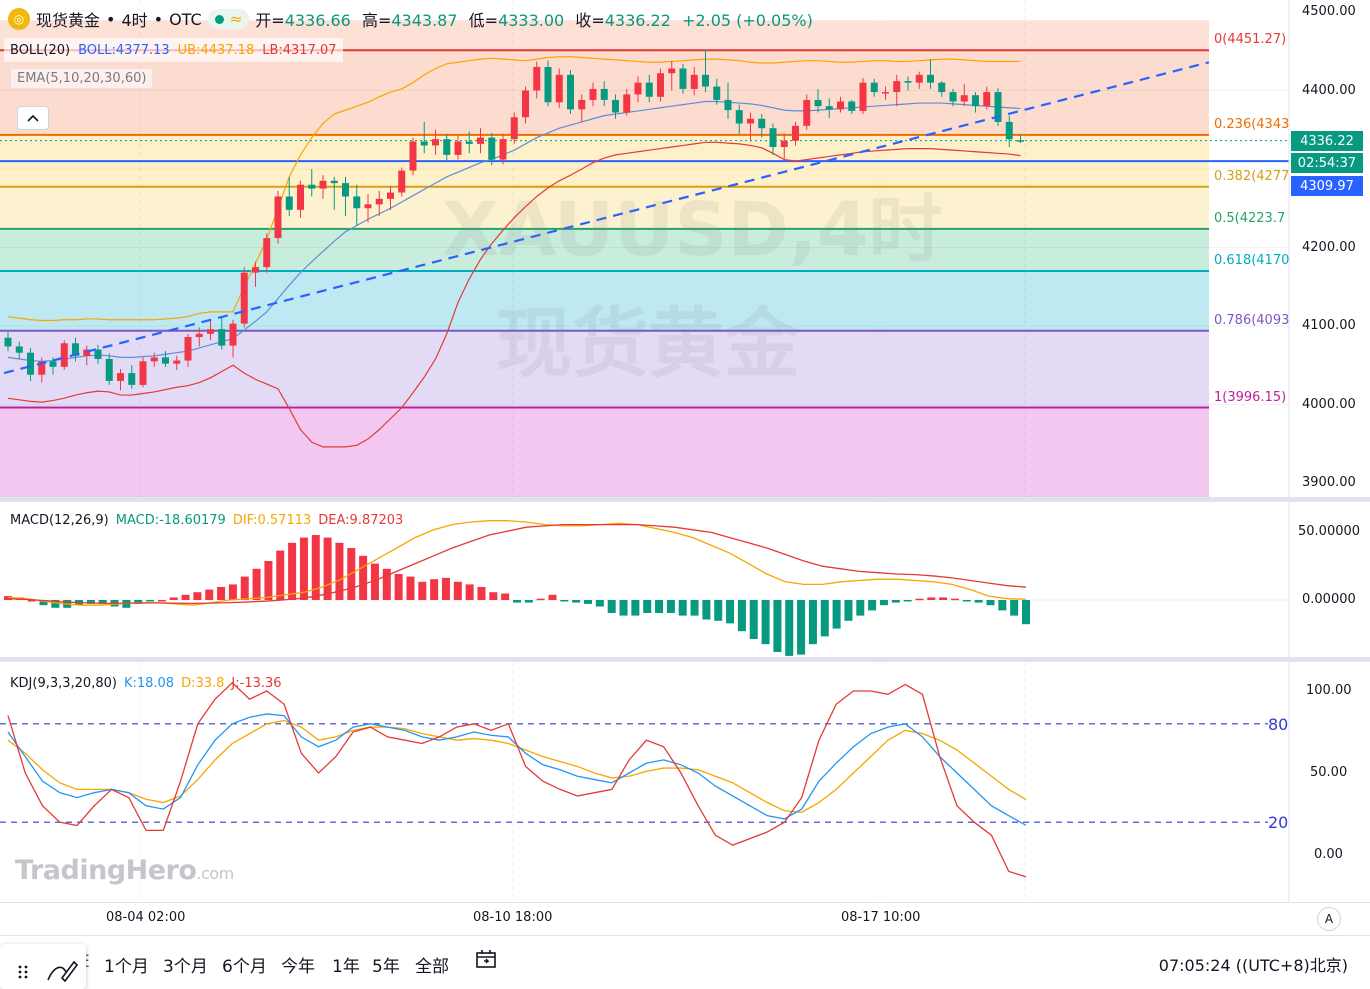 This screenshot has width=1370, height=989. Describe the element at coordinates (24, 972) in the screenshot. I see `drag-handle-icon` at that location.